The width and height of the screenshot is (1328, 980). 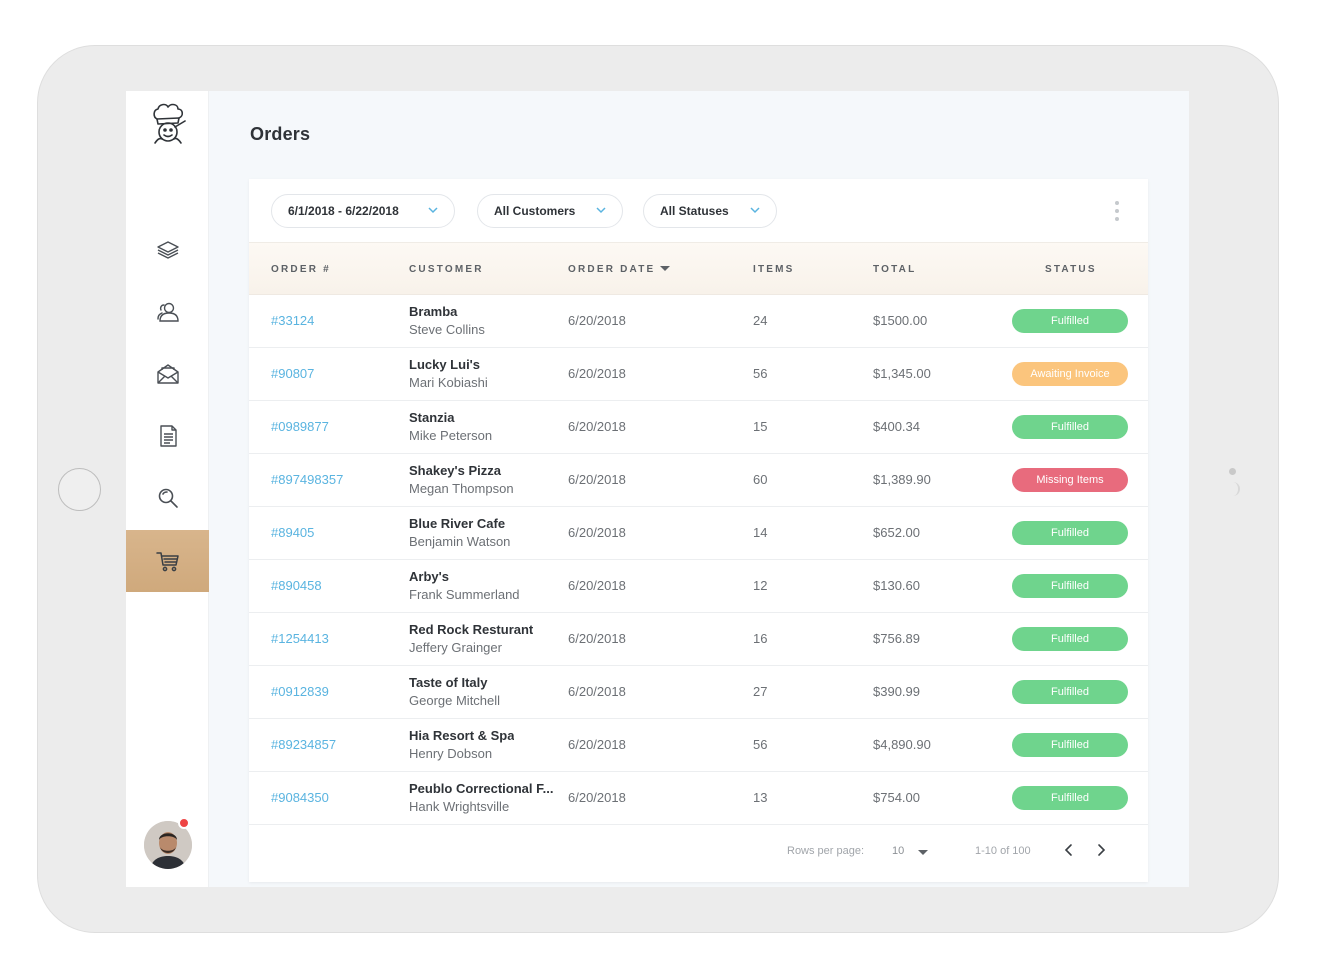 I want to click on order-total: $652.00, so click(x=896, y=532).